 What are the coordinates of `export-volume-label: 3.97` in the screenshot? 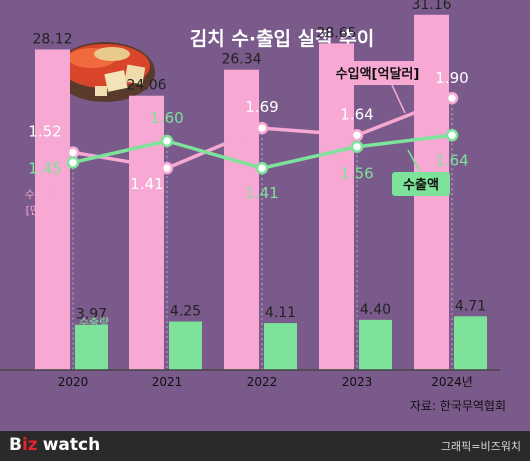 It's located at (91, 315).